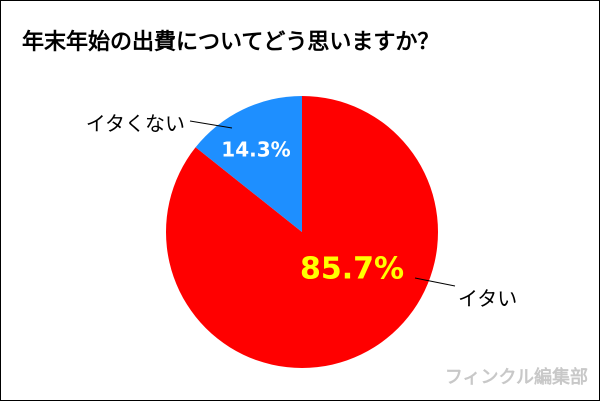  Describe the element at coordinates (352, 269) in the screenshot. I see `value-label: 85.7%` at that location.